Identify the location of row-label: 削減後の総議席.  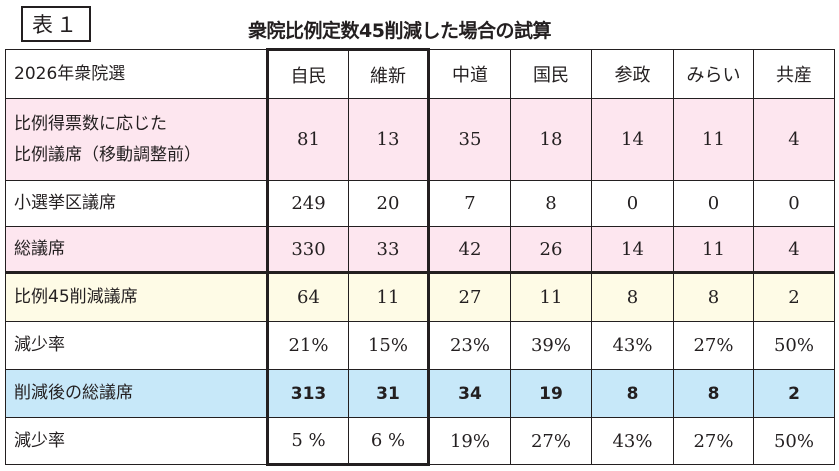
(136, 393).